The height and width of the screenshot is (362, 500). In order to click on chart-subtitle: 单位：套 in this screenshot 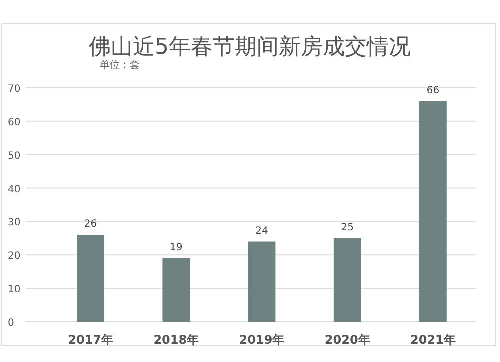, I will do `click(120, 65)`.